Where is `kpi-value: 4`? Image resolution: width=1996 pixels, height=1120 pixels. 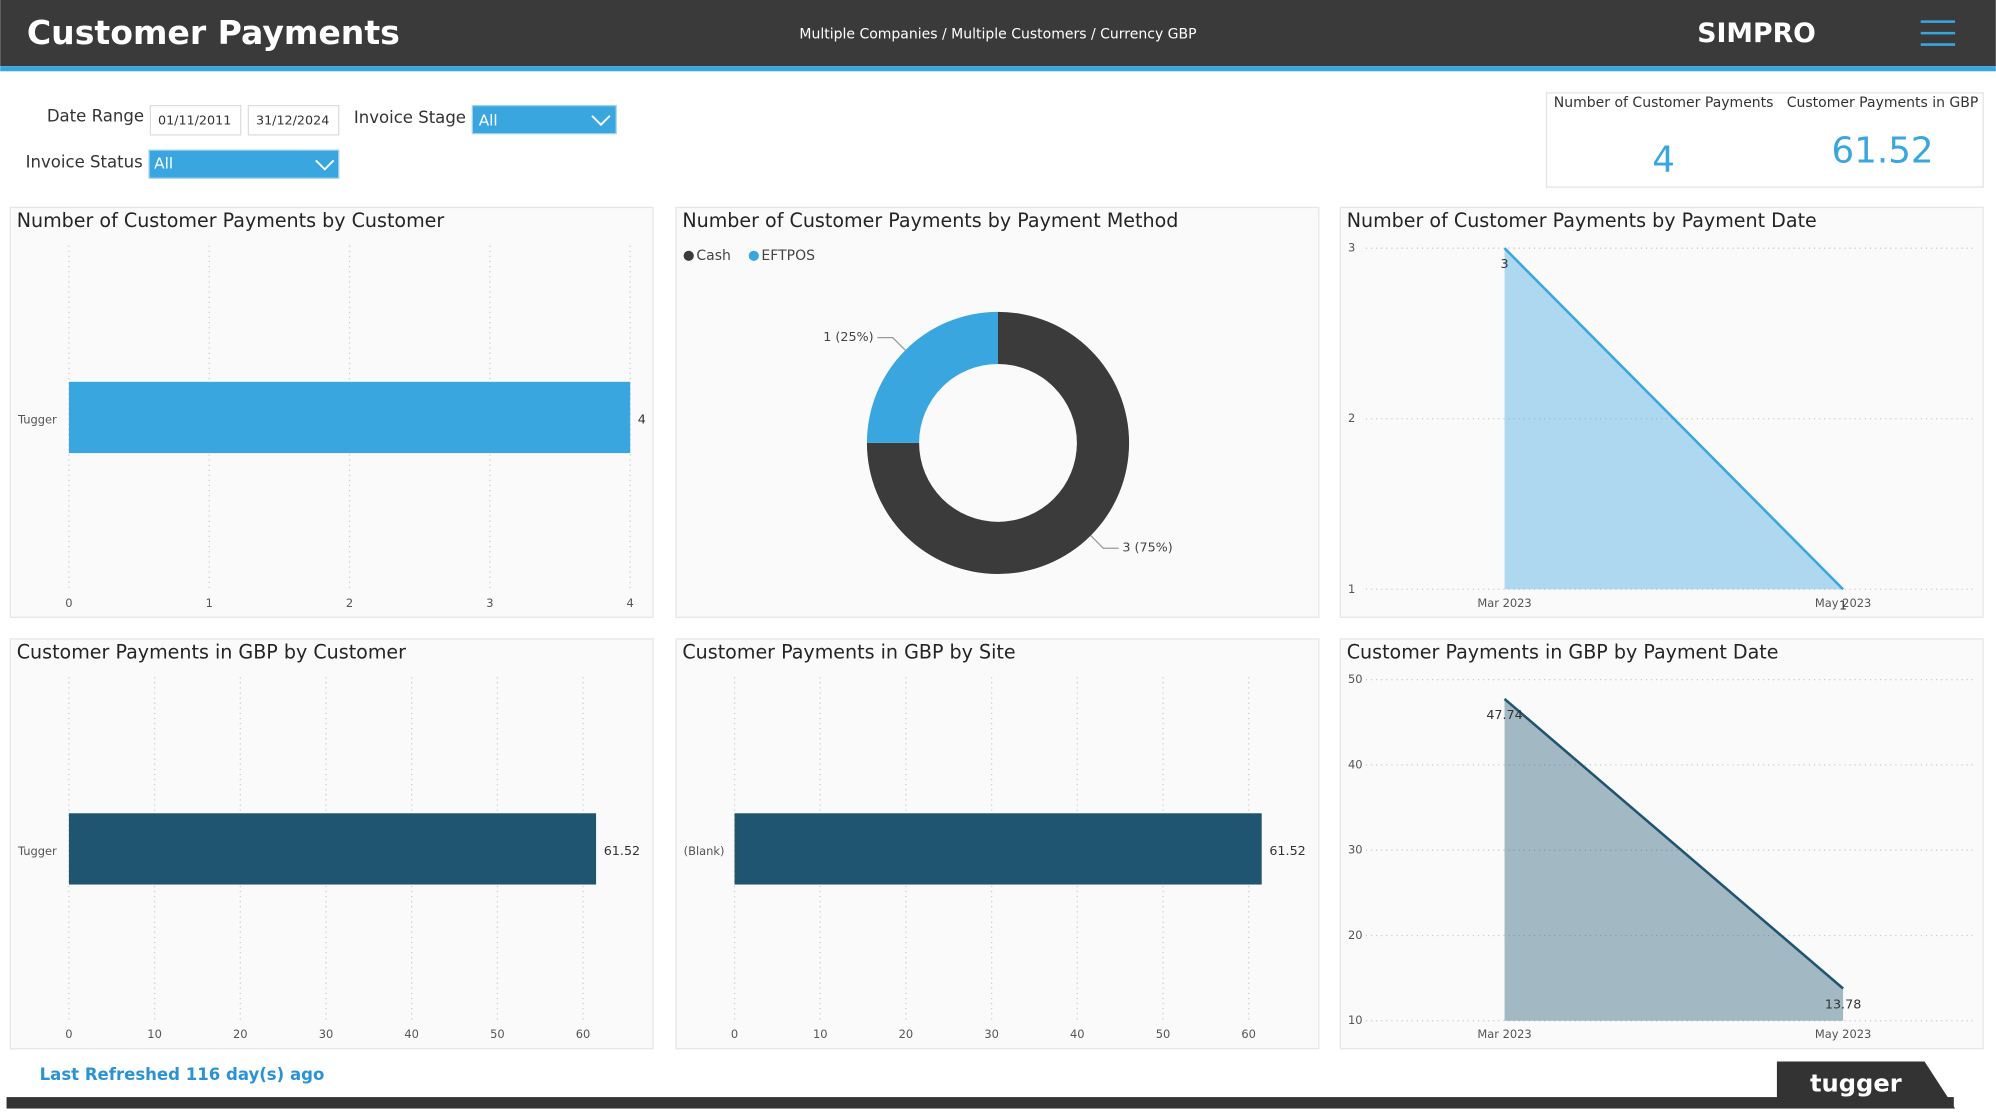
kpi-value: 4 is located at coordinates (1663, 160).